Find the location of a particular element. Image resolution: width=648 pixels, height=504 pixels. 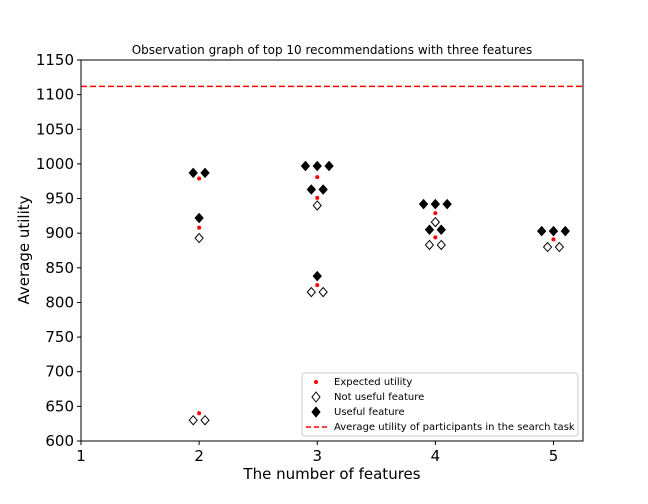

y-tick-label: 850 is located at coordinates (59, 268).